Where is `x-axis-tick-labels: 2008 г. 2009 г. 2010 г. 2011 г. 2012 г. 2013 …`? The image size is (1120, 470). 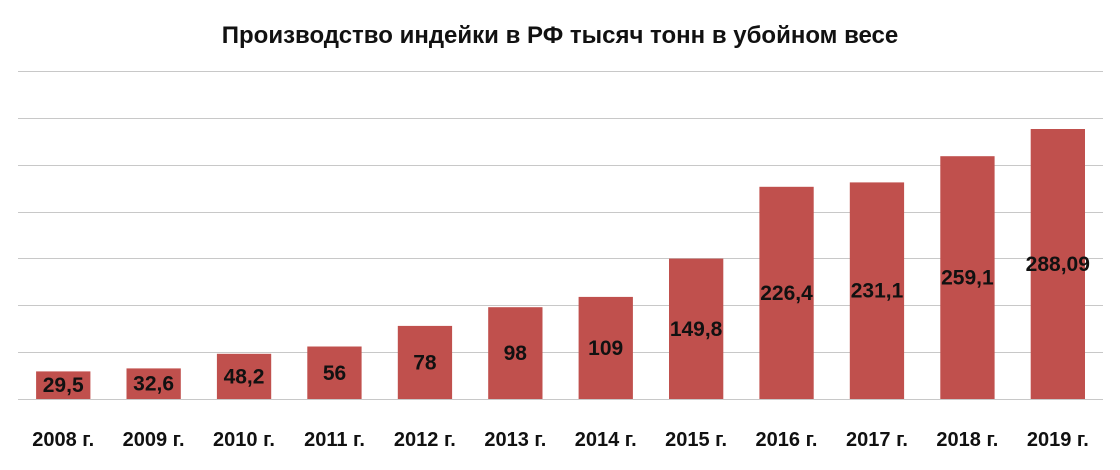
x-axis-tick-labels: 2008 г. 2009 г. 2010 г. 2011 г. 2012 г. 2013 … is located at coordinates (560, 440).